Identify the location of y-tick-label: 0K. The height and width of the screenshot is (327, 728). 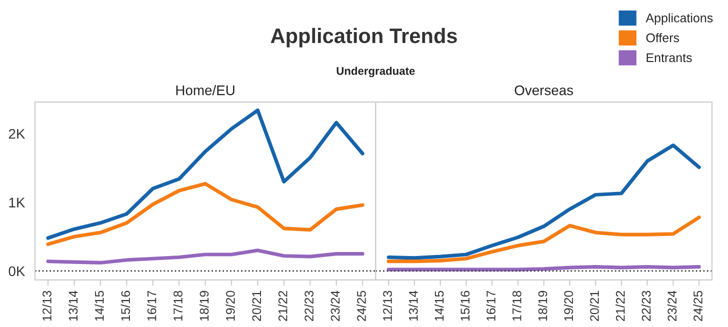
(17, 271).